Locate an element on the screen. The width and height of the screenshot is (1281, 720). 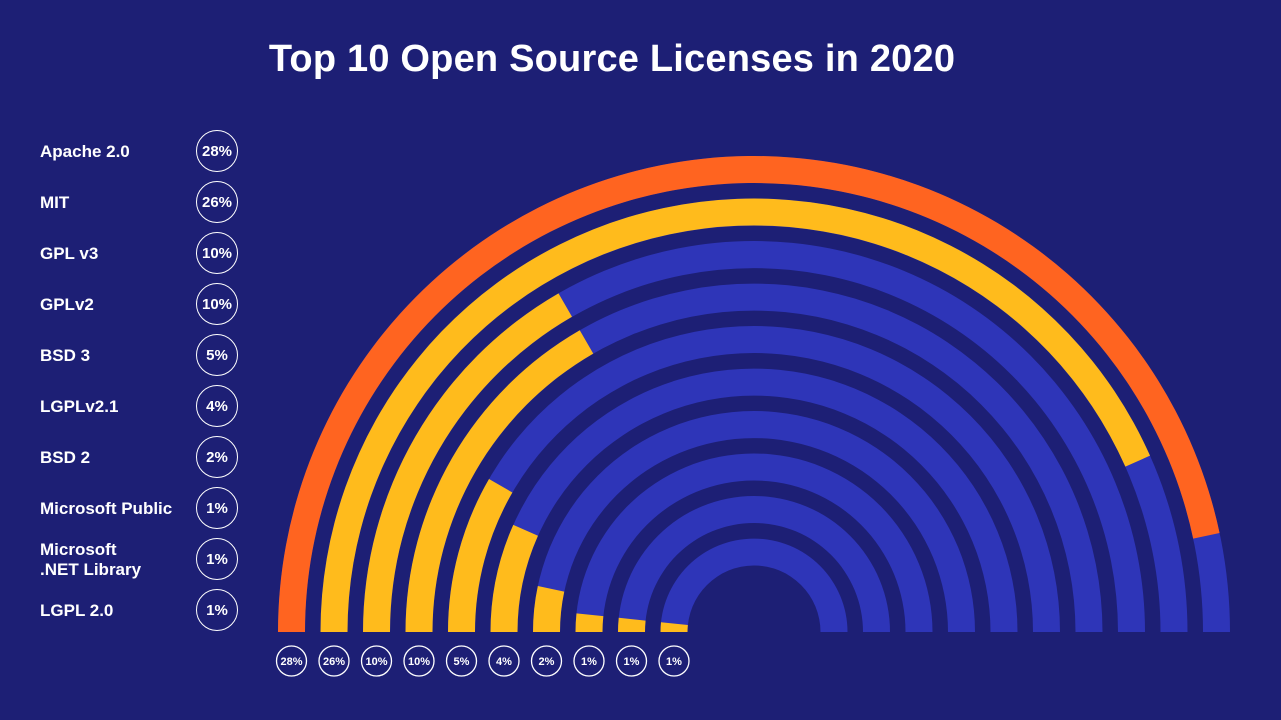
legend-label: Microsoft .NET Library is located at coordinates (91, 559).